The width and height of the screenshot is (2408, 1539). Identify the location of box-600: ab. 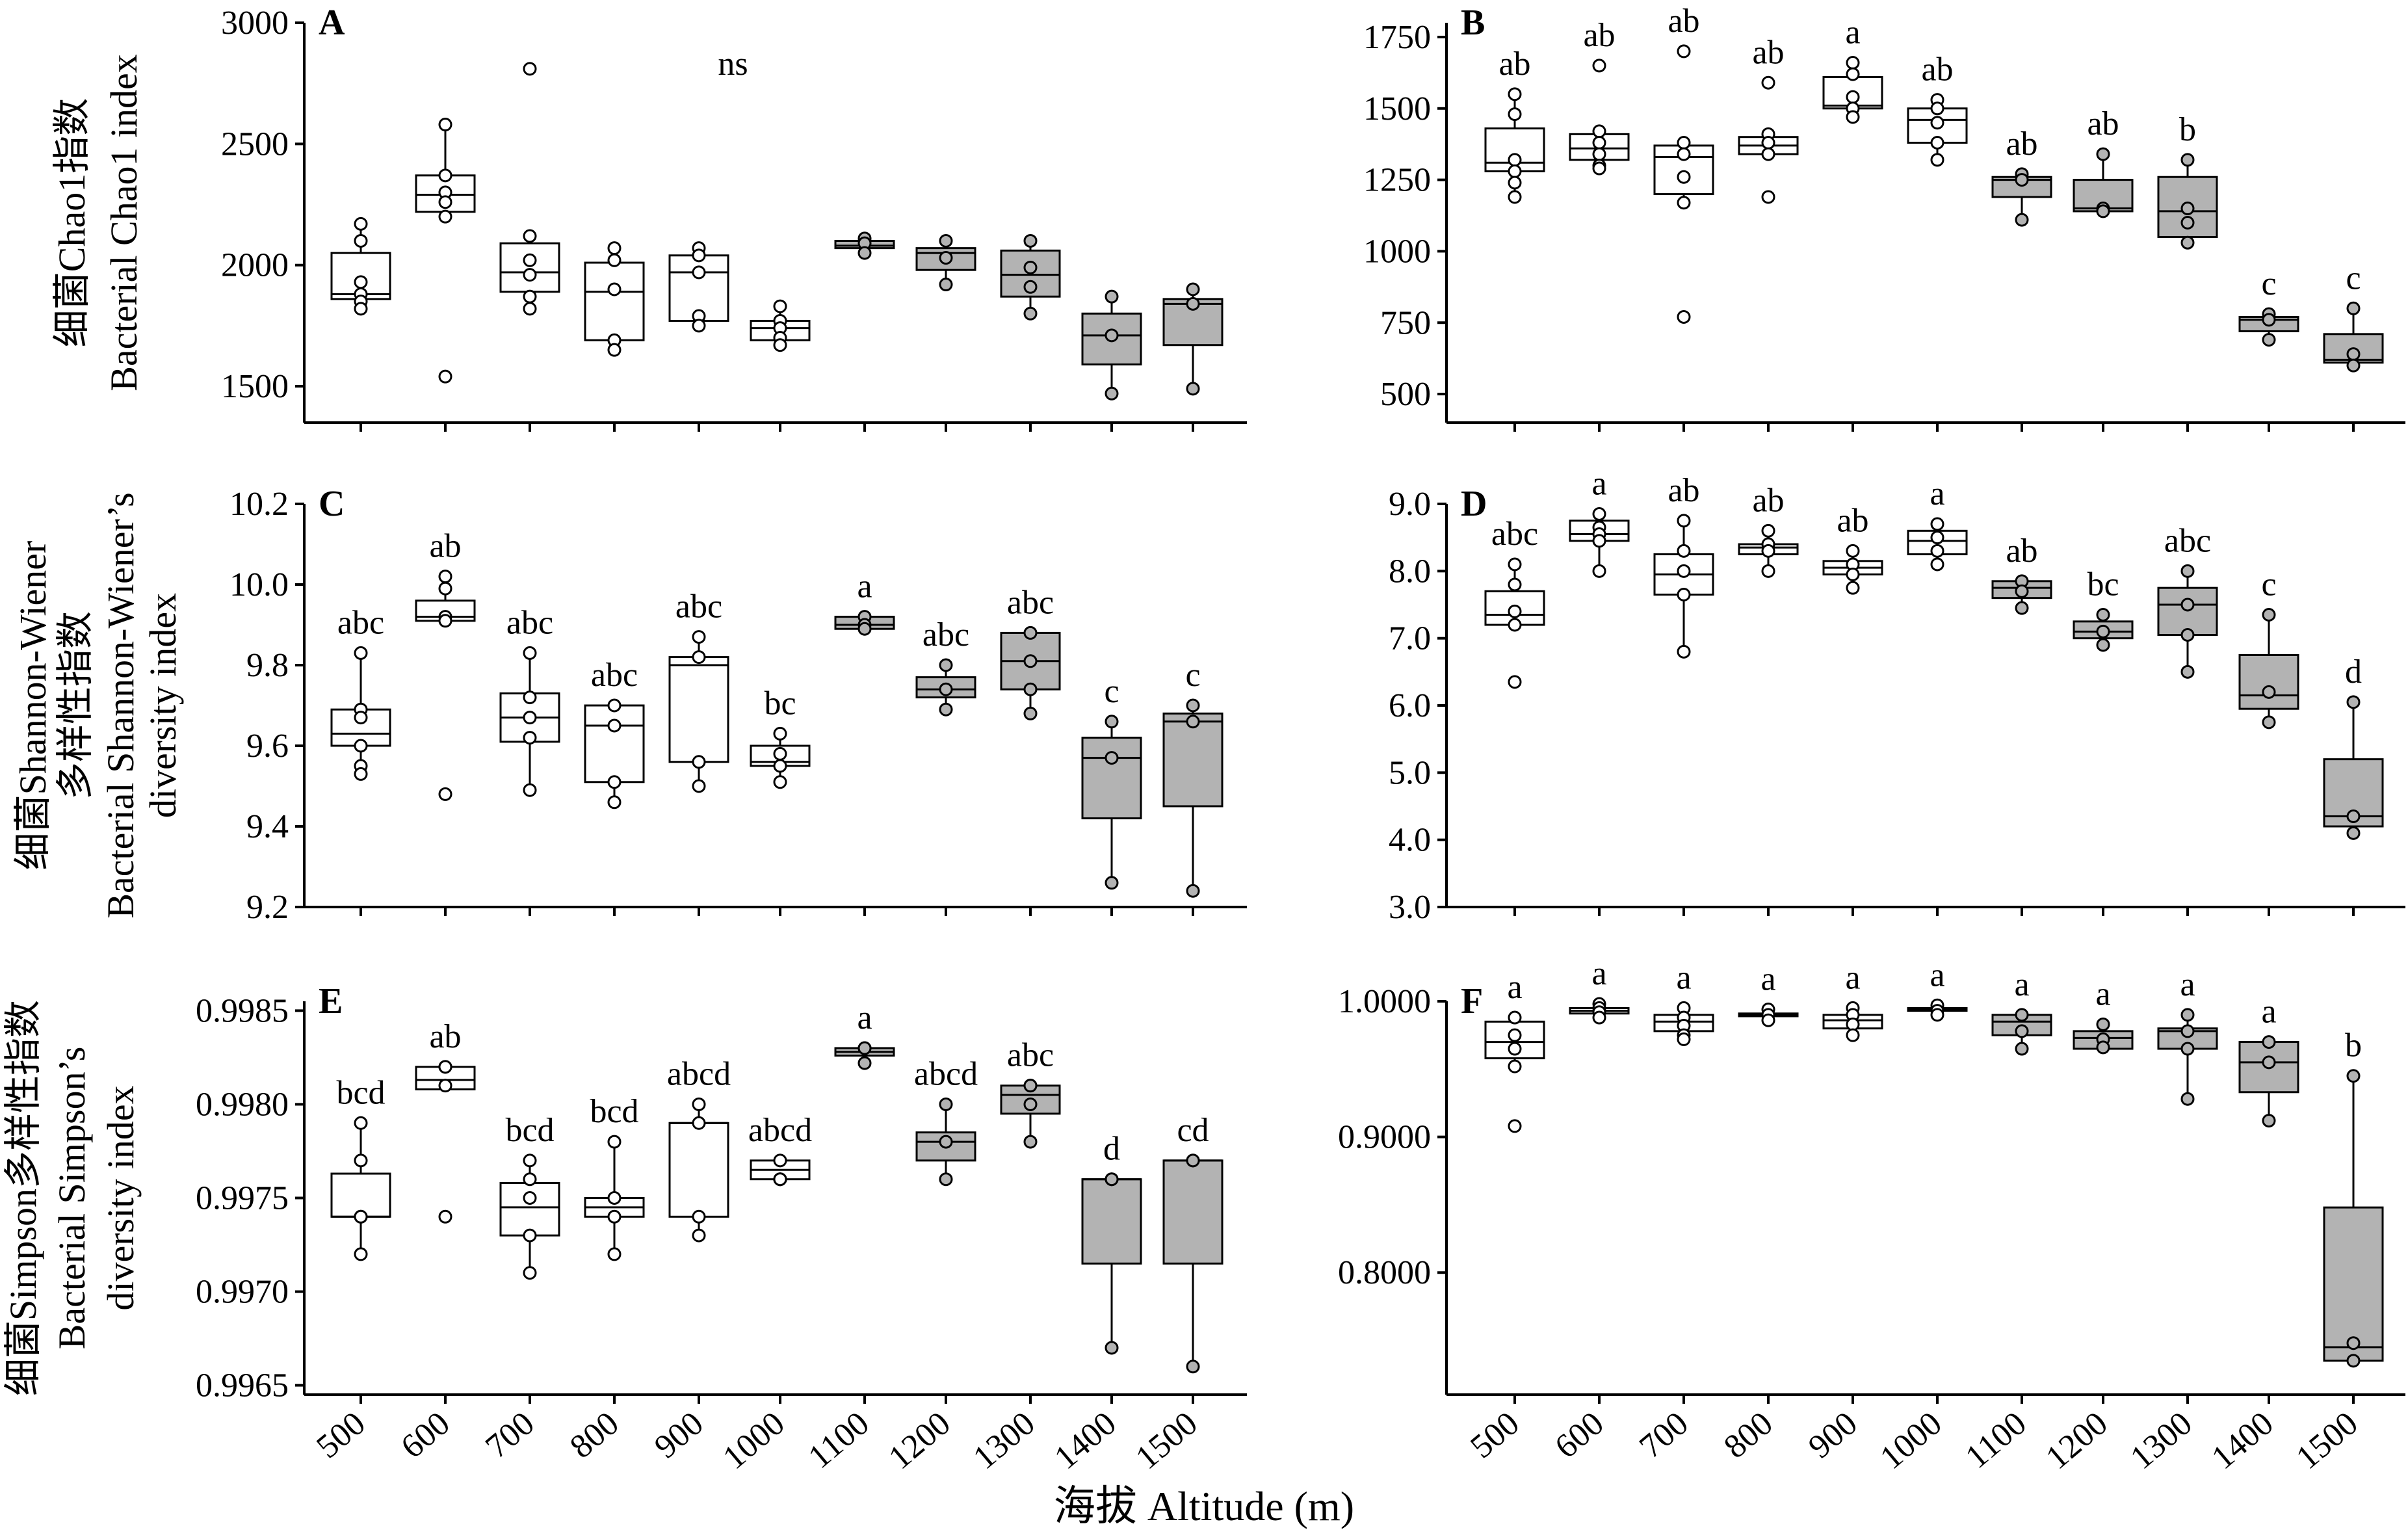
(1600, 96).